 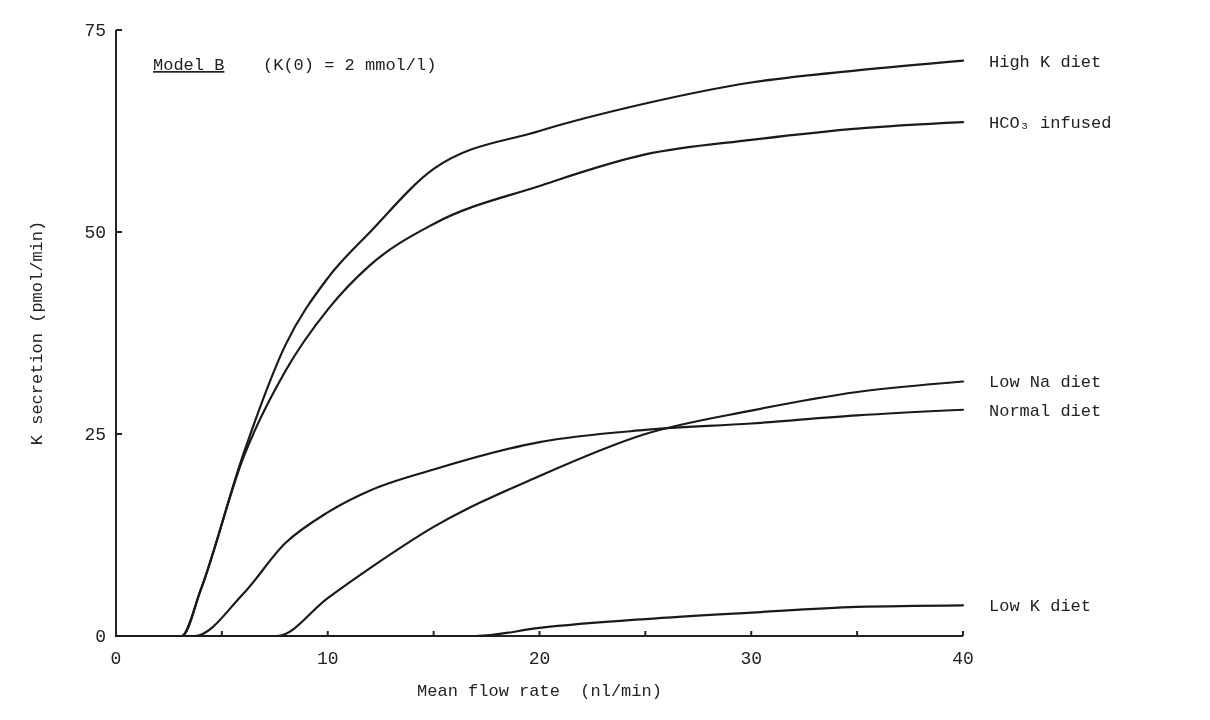 What do you see at coordinates (1040, 607) in the screenshot?
I see `series-label: Low K diet` at bounding box center [1040, 607].